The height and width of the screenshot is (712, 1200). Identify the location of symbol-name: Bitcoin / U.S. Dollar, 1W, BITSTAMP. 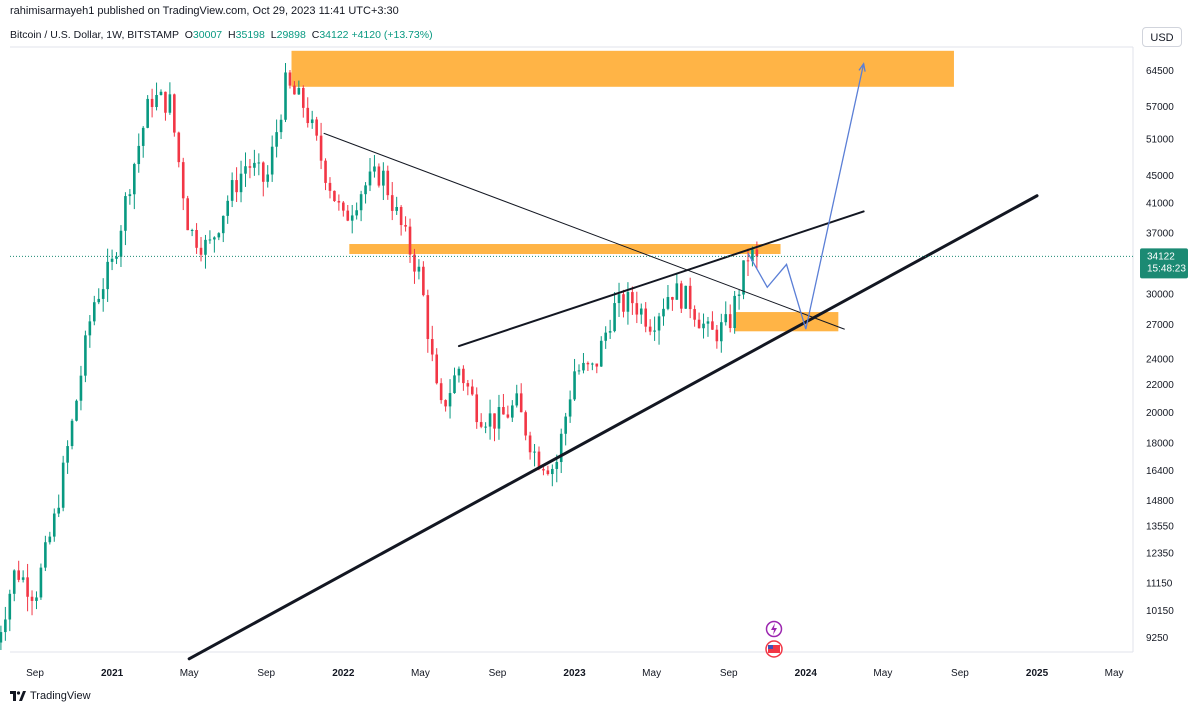
(94, 35).